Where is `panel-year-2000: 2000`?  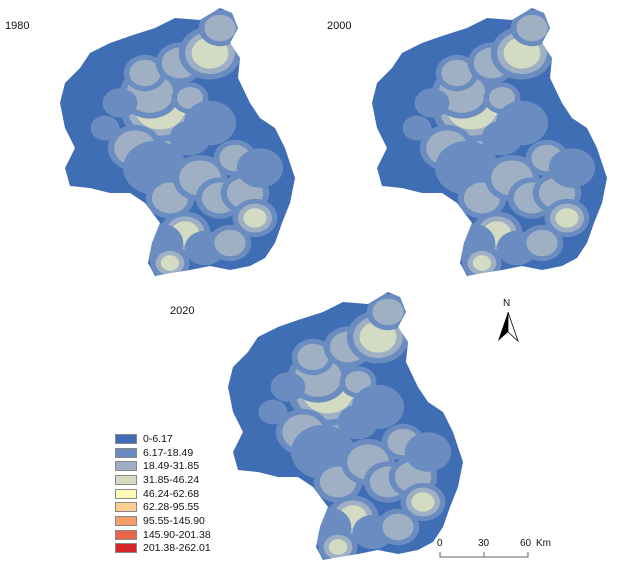
panel-year-2000: 2000 is located at coordinates (339, 26).